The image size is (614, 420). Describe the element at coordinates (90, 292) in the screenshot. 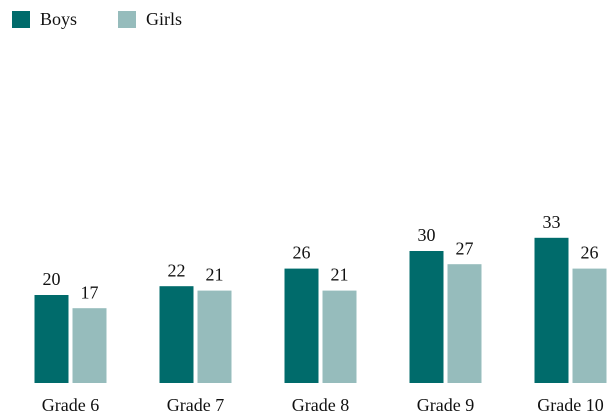

I see `value-label: 17` at that location.